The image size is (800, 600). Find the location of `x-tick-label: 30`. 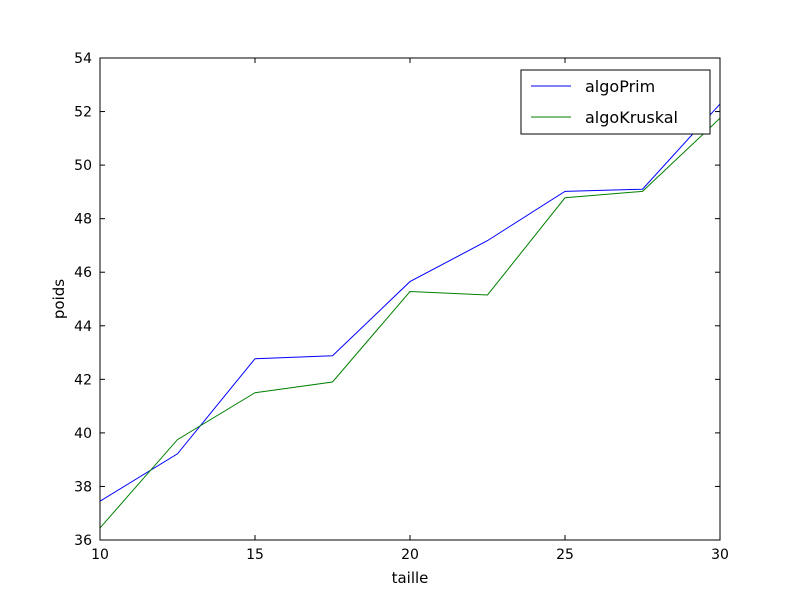

x-tick-label: 30 is located at coordinates (720, 555).